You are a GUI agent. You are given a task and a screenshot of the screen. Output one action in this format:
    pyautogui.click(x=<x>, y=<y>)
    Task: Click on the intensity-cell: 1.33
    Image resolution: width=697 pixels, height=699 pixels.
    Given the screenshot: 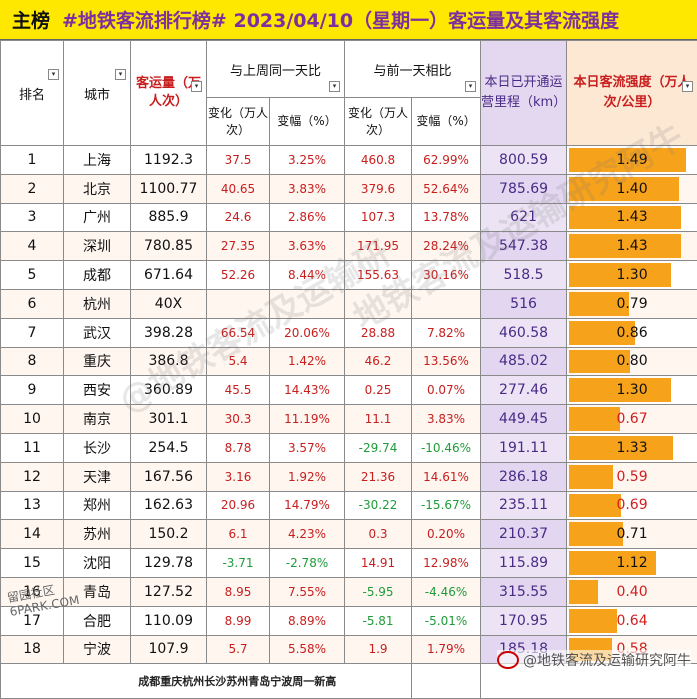 What is the action you would take?
    pyautogui.click(x=632, y=447)
    